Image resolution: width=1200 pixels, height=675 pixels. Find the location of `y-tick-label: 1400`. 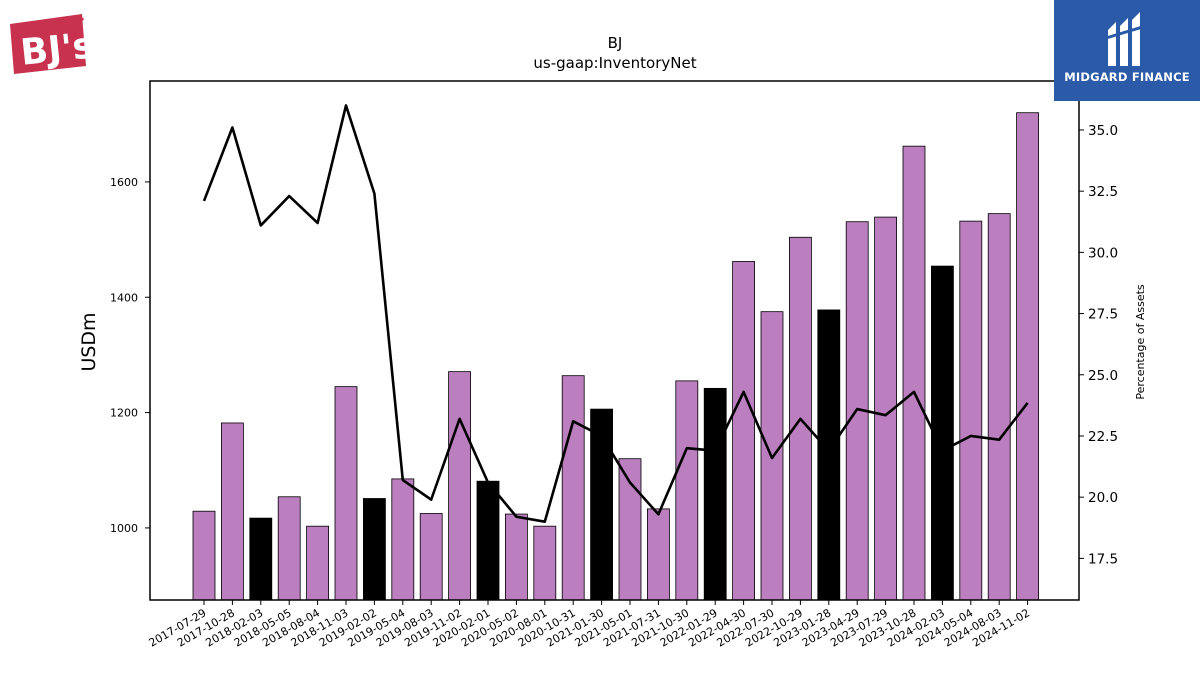

y-tick-label: 1400 is located at coordinates (124, 297).